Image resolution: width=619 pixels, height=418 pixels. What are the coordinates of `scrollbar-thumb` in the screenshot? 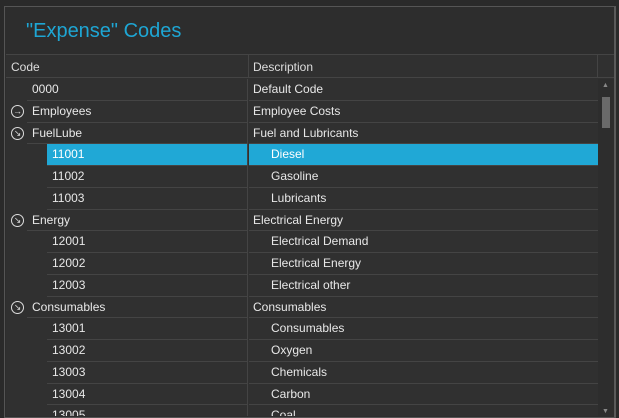 It's located at (606, 112).